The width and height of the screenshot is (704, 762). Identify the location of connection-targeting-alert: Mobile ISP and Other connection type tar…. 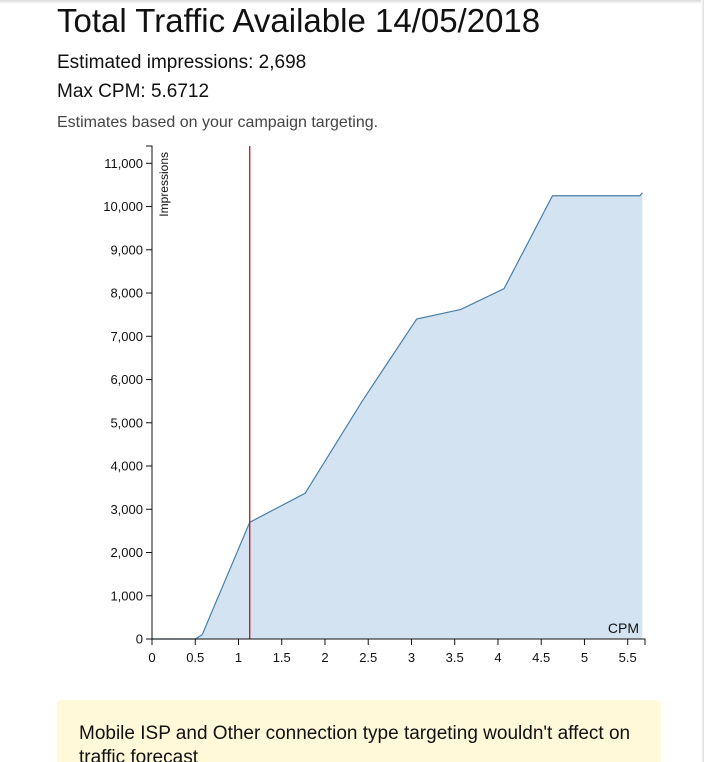
(359, 731).